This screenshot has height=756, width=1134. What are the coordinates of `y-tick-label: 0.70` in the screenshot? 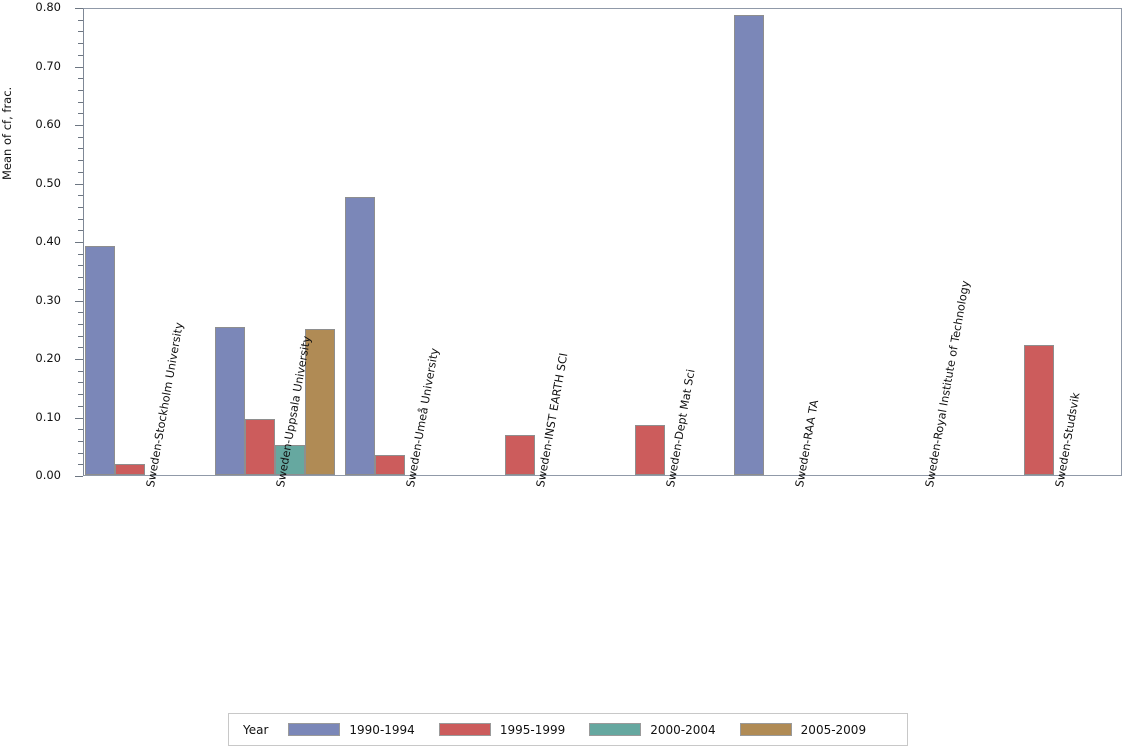 It's located at (48, 65).